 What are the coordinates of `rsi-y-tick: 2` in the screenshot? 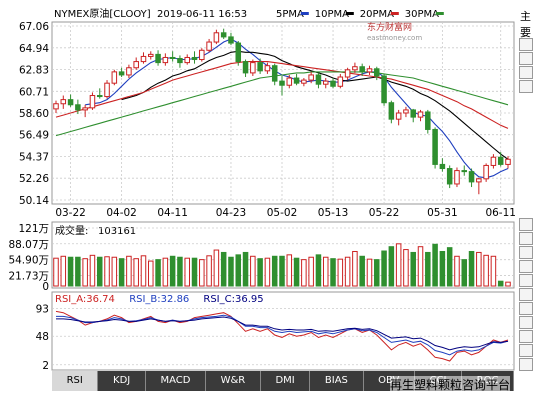 It's located at (45, 366).